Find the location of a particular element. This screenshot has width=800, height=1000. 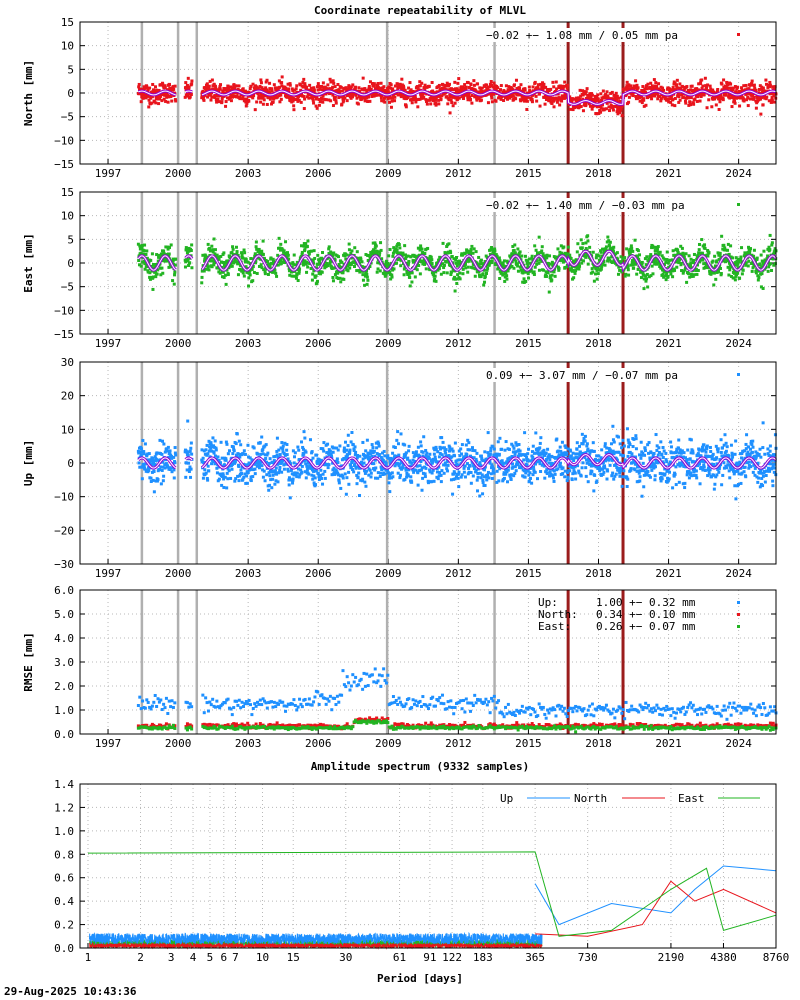

x-tick-label: 2018 is located at coordinates (598, 173).